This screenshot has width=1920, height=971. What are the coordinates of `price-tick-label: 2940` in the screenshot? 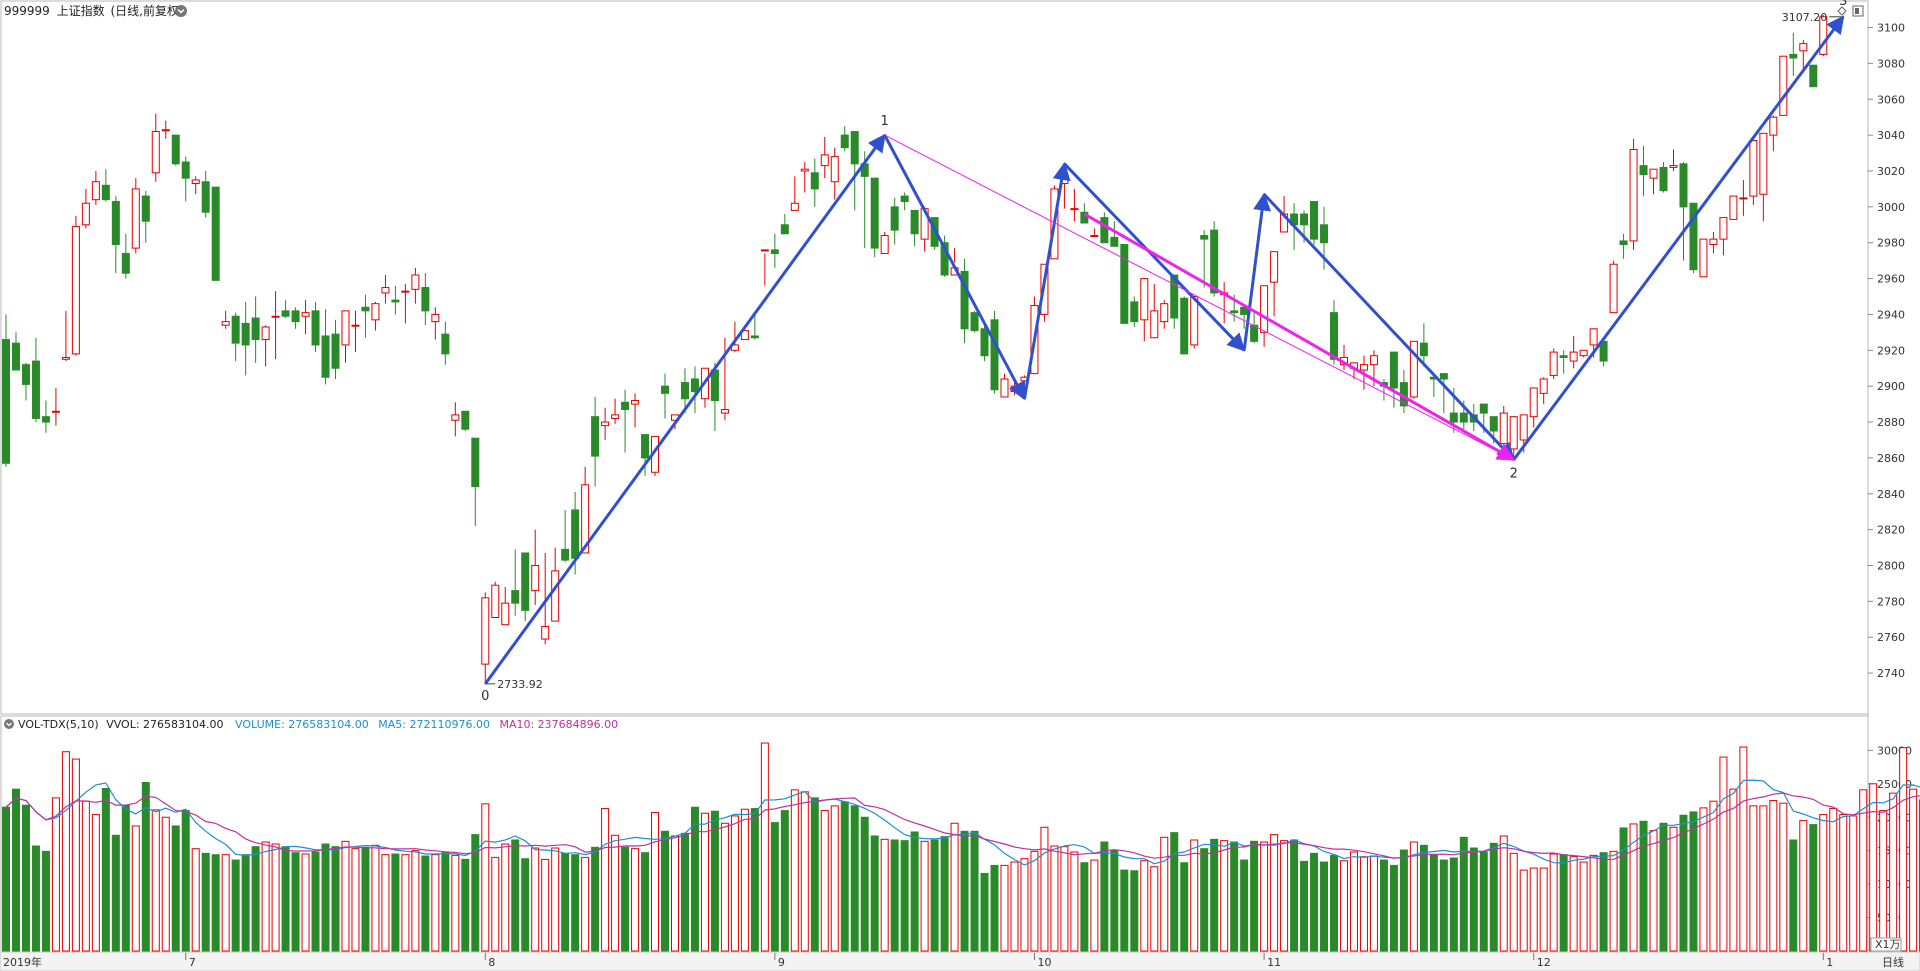 It's located at (1891, 314).